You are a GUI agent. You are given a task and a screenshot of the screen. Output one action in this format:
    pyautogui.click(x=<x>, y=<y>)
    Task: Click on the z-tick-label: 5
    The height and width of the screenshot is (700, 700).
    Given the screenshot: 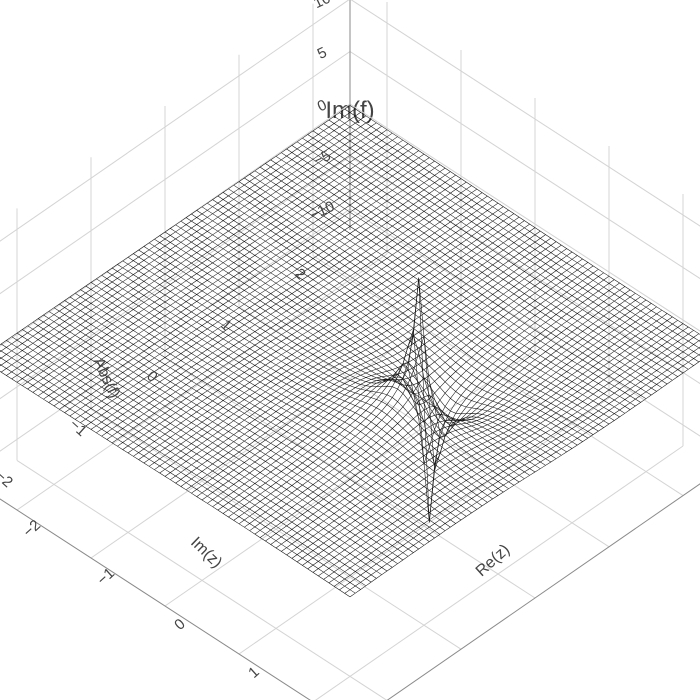 What is the action you would take?
    pyautogui.click(x=322, y=53)
    